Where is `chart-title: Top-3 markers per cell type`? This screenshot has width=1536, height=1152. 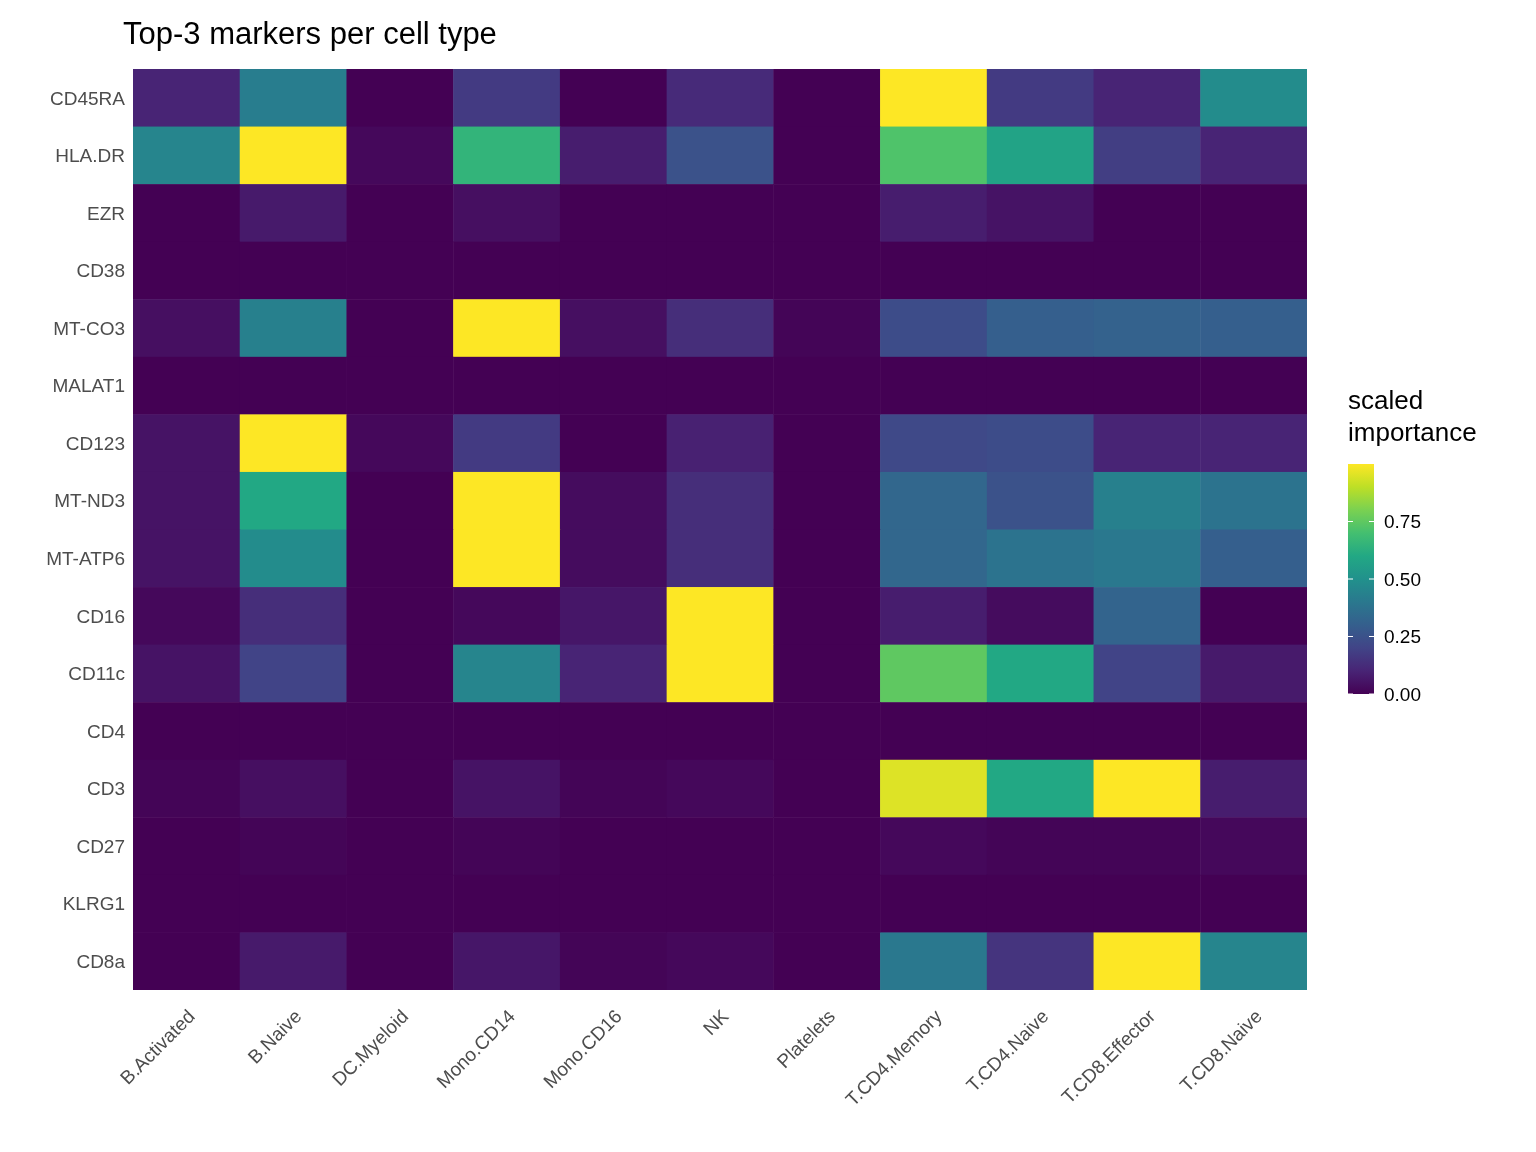
chart-title: Top-3 markers per cell type is located at coordinates (310, 34).